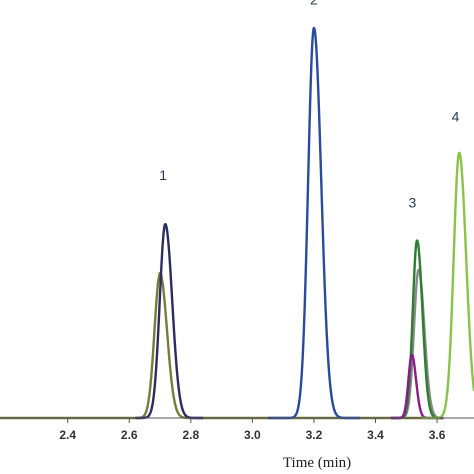 The height and width of the screenshot is (474, 474). Describe the element at coordinates (67, 435) in the screenshot. I see `x-tick-label: 2.4` at that location.